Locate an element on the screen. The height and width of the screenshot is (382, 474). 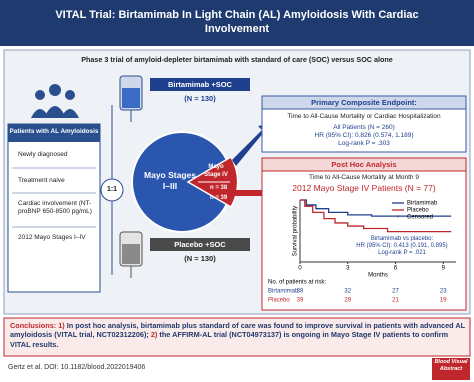
arm-name: Birtamimab +SOC is located at coordinates (200, 84).